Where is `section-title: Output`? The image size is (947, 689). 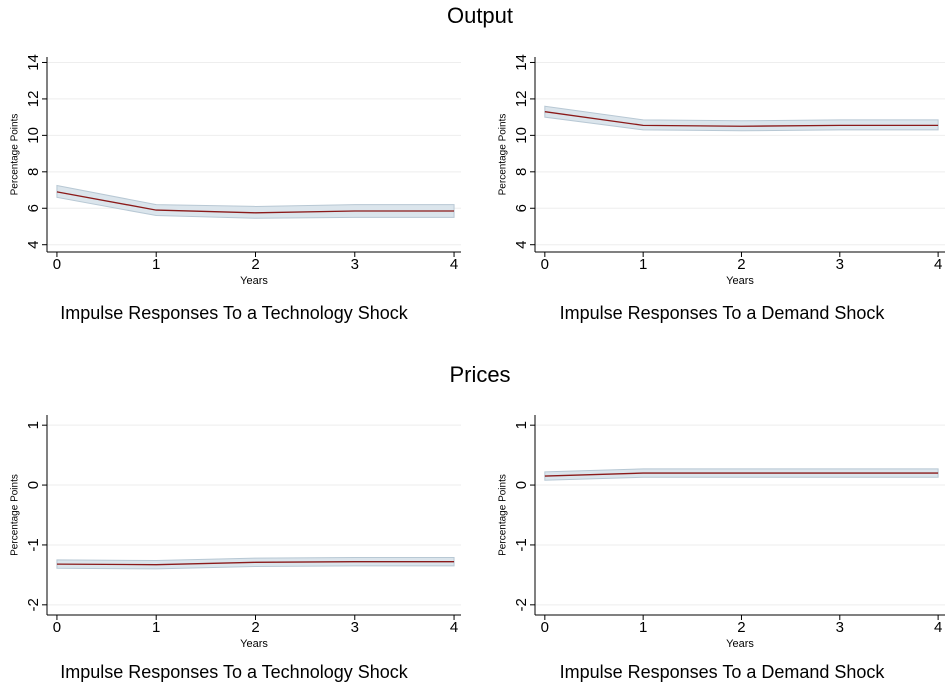
section-title: Output is located at coordinates (480, 15).